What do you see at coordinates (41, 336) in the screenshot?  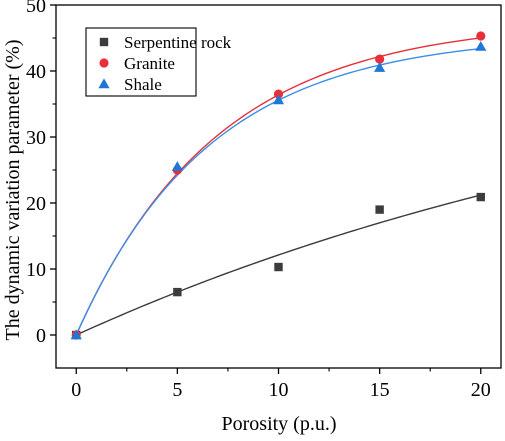 I see `y-tick-label: 0` at bounding box center [41, 336].